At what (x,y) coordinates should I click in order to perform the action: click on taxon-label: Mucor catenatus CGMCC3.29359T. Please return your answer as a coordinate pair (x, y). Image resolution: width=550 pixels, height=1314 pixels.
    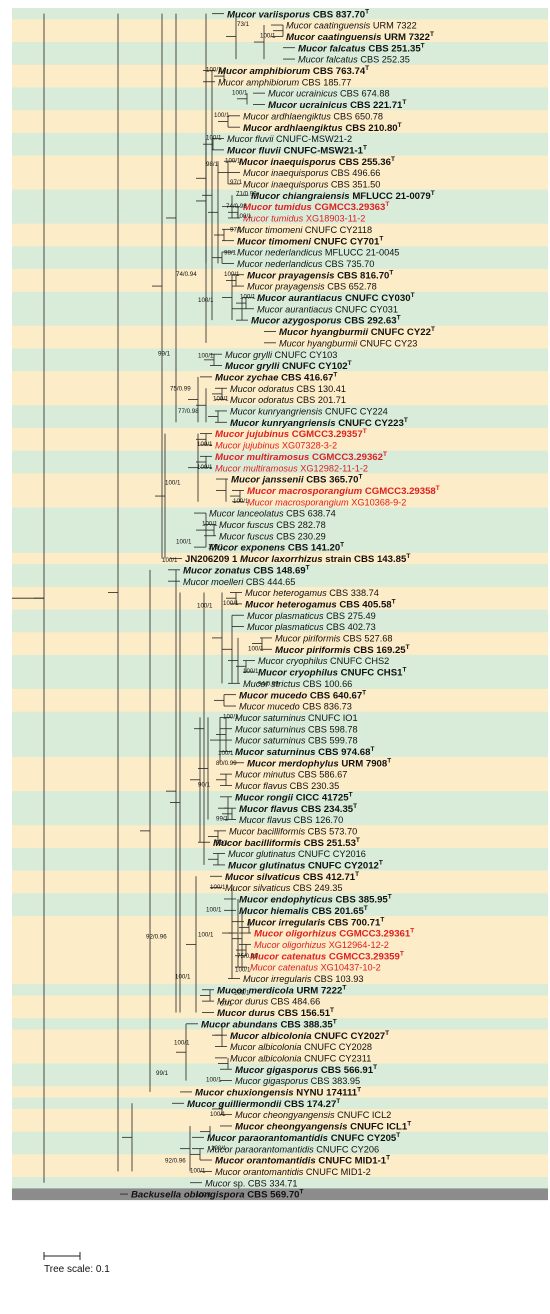
    Looking at the image, I should click on (327, 956).